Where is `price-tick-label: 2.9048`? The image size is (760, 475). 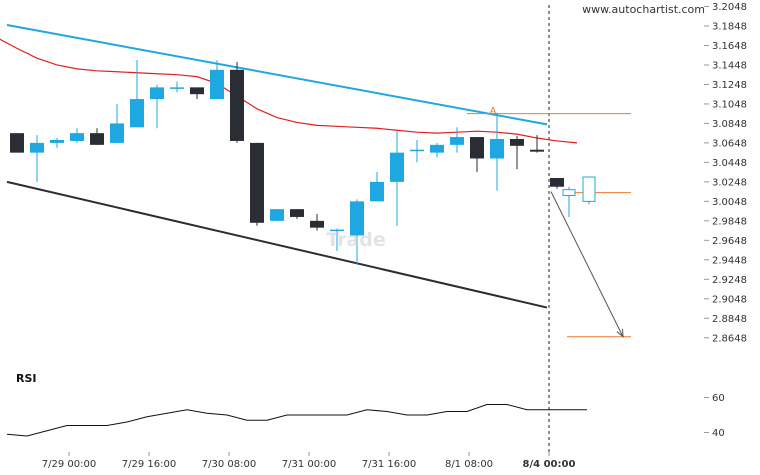
price-tick-label: 2.9048 is located at coordinates (729, 299).